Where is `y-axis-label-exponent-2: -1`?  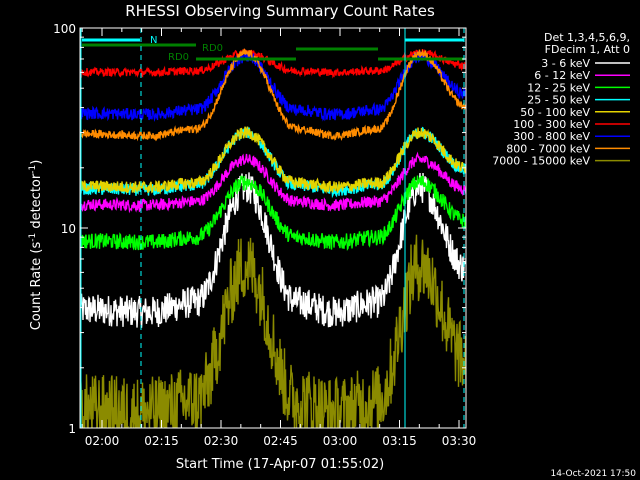 y-axis-label-exponent-2: -1 is located at coordinates (33, 169).